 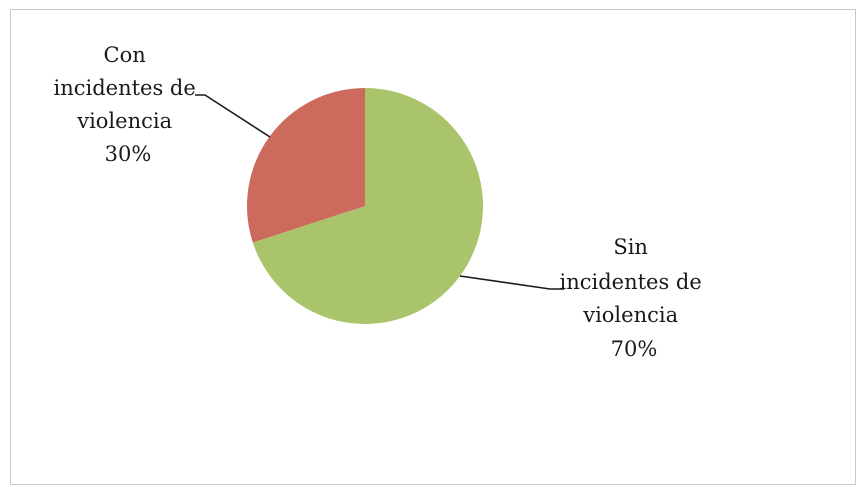 I want to click on slice-con, so click(x=305, y=165).